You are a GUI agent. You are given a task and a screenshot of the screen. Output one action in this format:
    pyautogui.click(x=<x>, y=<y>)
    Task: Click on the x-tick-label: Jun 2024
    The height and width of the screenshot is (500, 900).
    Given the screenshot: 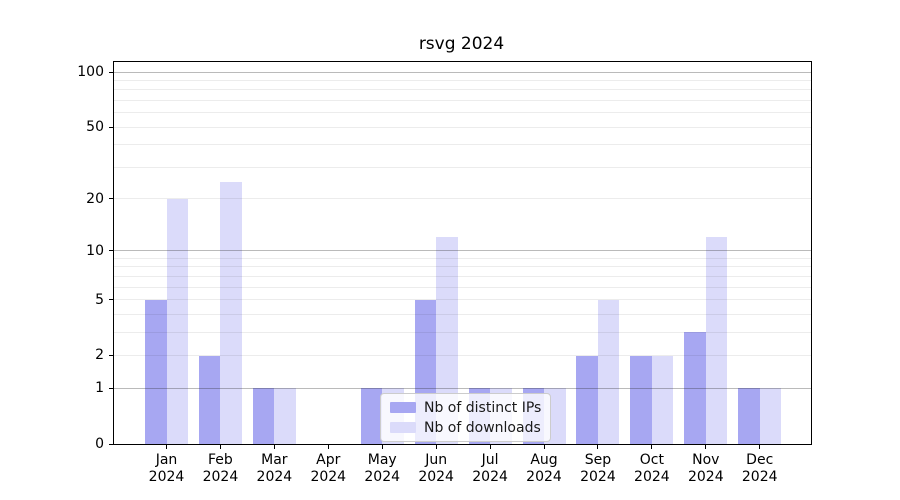 What is the action you would take?
    pyautogui.click(x=436, y=469)
    